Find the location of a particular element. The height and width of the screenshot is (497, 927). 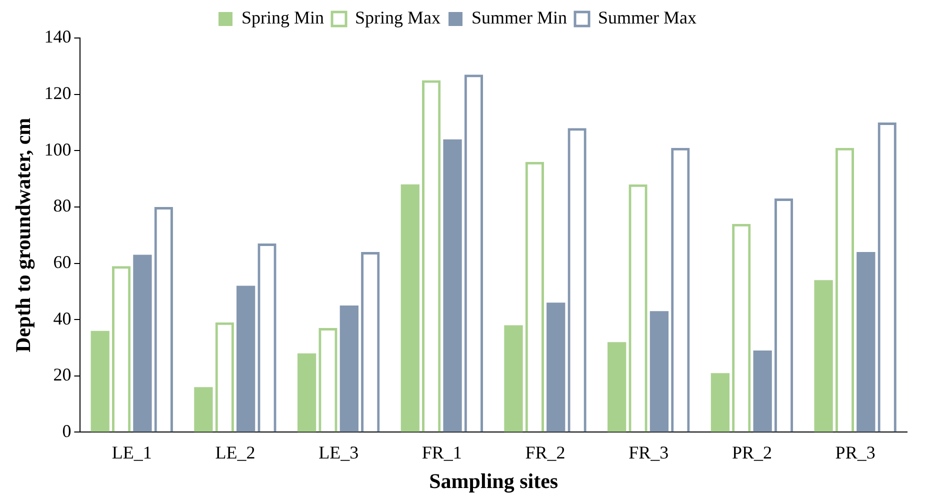

y-tick-label: 0 is located at coordinates (67, 430).